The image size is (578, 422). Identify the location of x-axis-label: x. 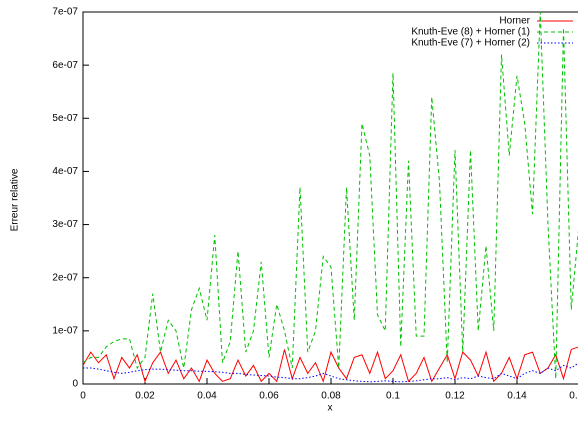
(330, 408).